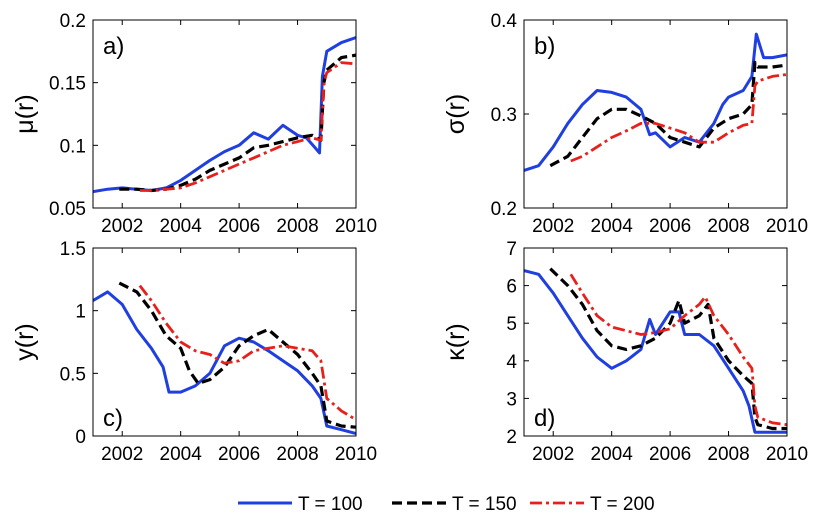  I want to click on panel-label: a), so click(113, 46).